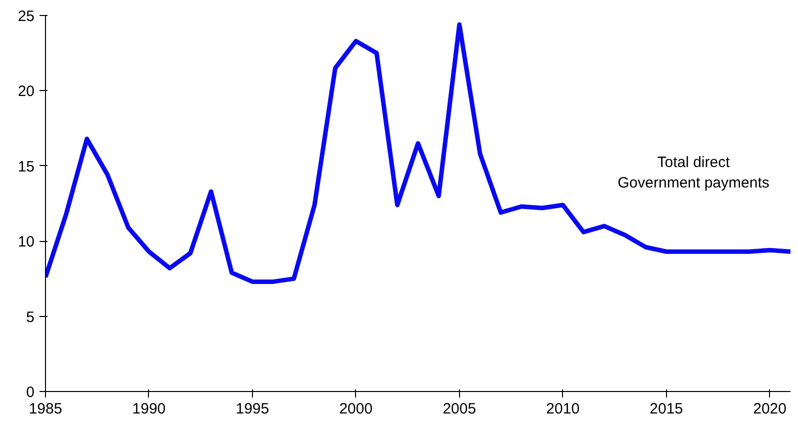  What do you see at coordinates (45, 409) in the screenshot?
I see `x-tick-label: 1985` at bounding box center [45, 409].